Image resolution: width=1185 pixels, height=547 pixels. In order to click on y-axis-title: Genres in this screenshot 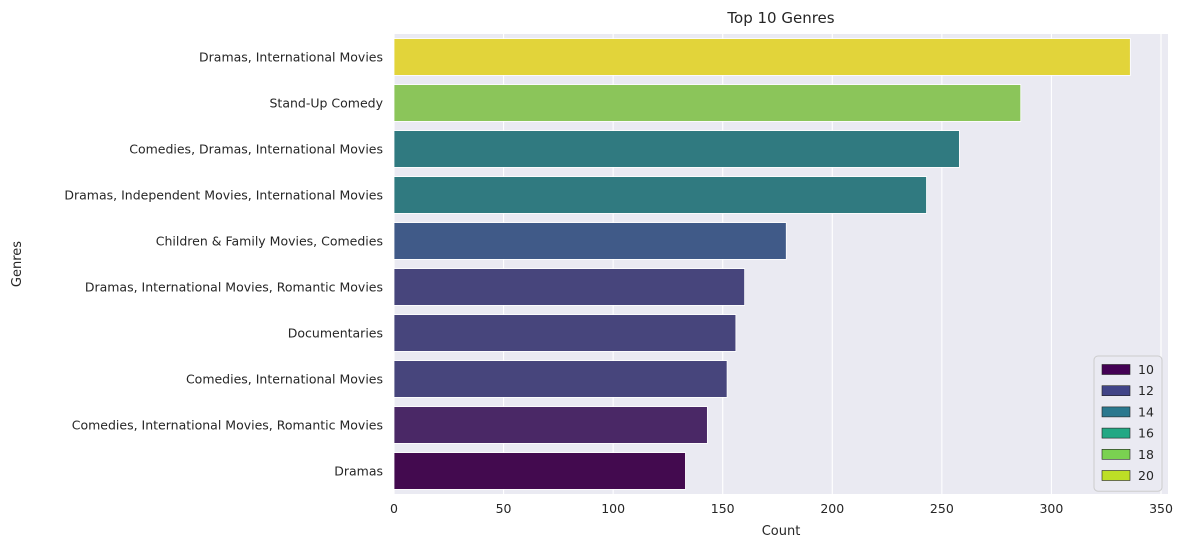, I will do `click(17, 264)`.